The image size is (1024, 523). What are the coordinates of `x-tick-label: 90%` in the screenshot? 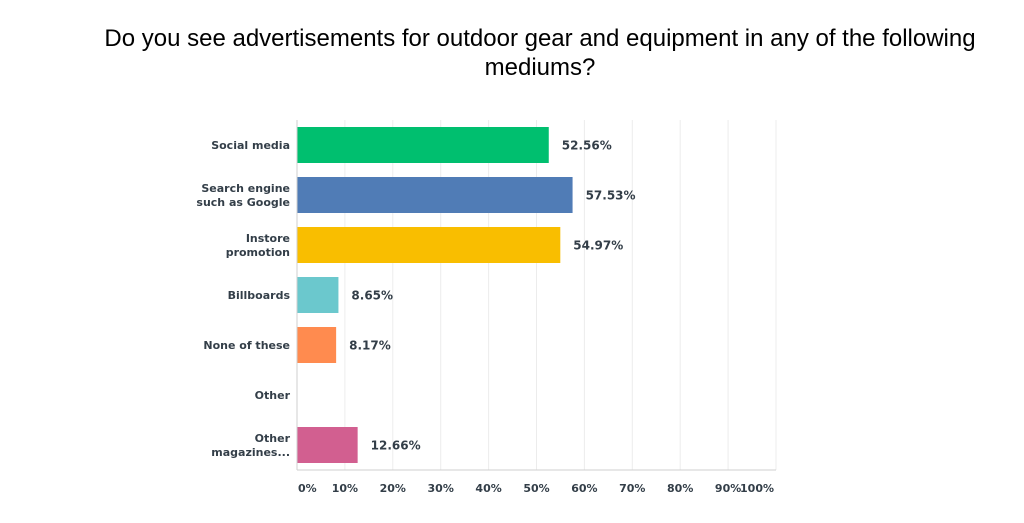 It's located at (728, 488).